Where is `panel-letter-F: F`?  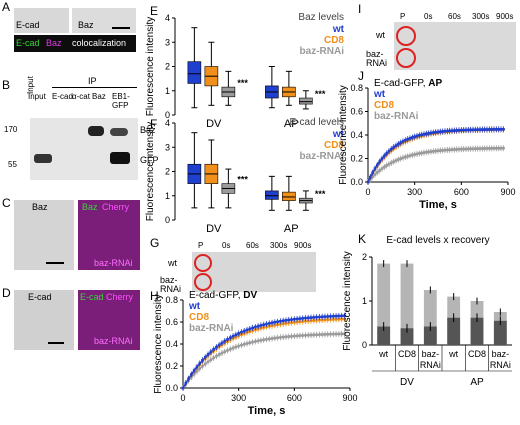 panel-letter-F: F is located at coordinates (153, 124).